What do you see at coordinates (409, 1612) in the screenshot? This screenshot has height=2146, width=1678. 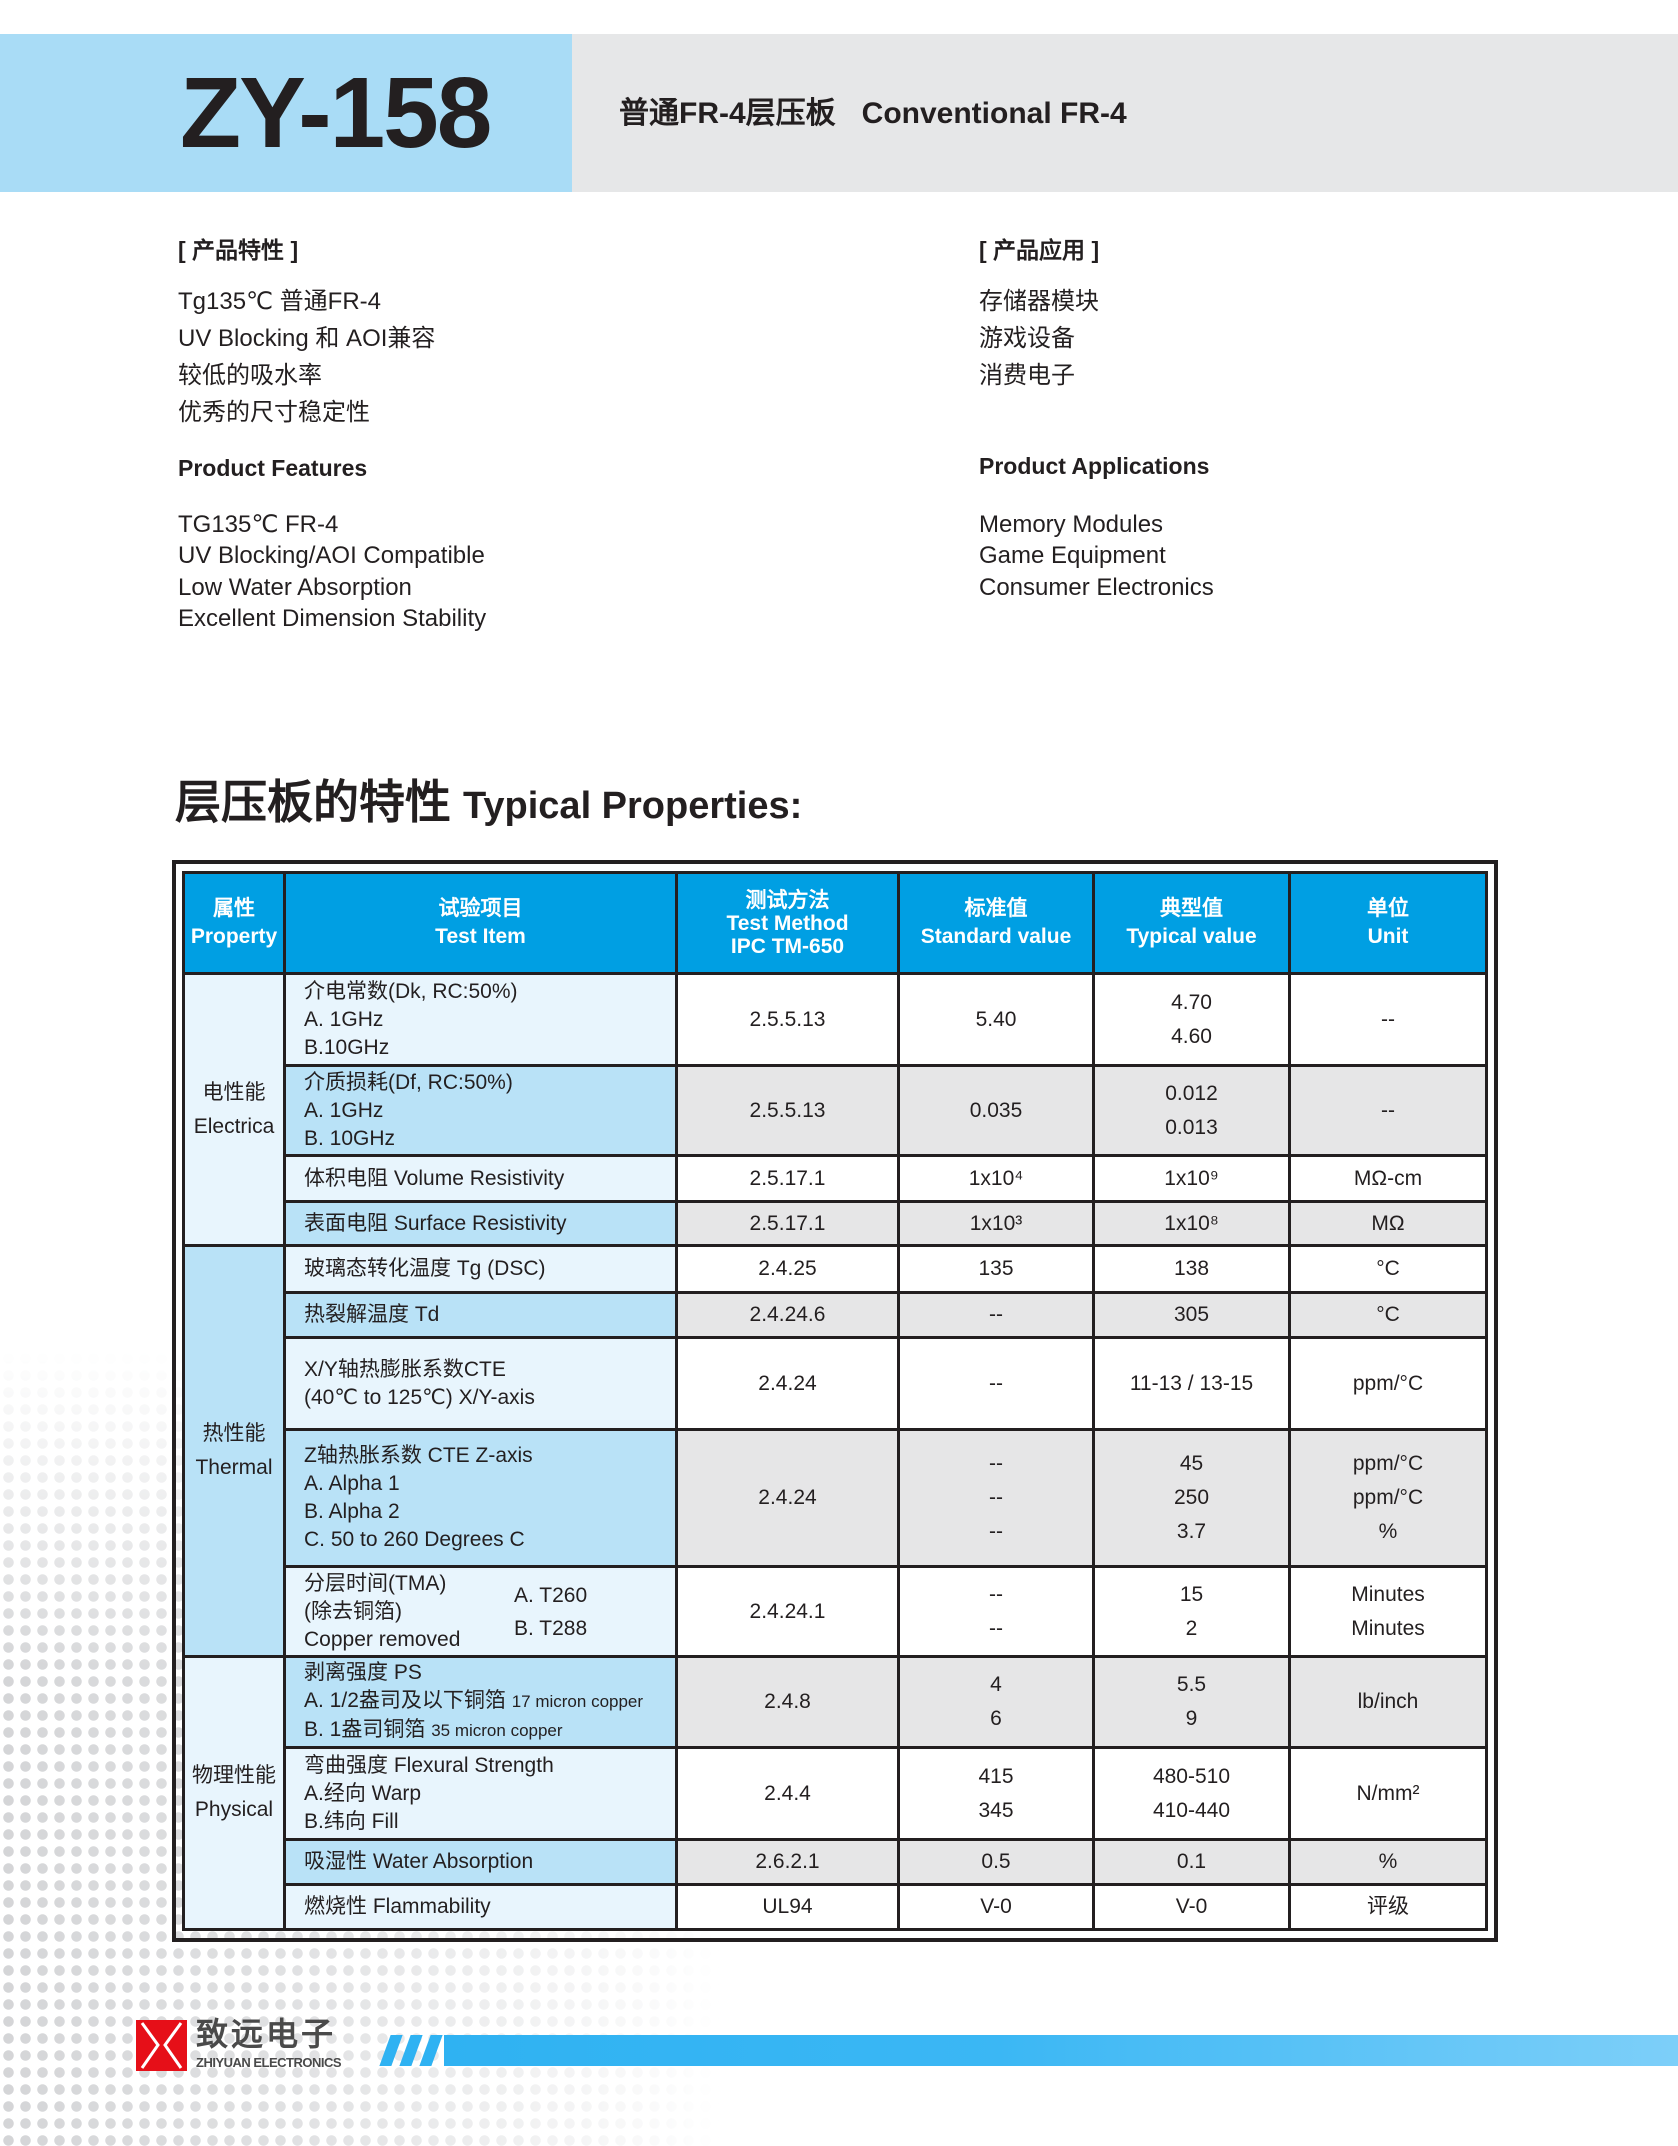 I see `tma-left: 分层时间(TMA) (除去铜箔) Copper removed` at bounding box center [409, 1612].